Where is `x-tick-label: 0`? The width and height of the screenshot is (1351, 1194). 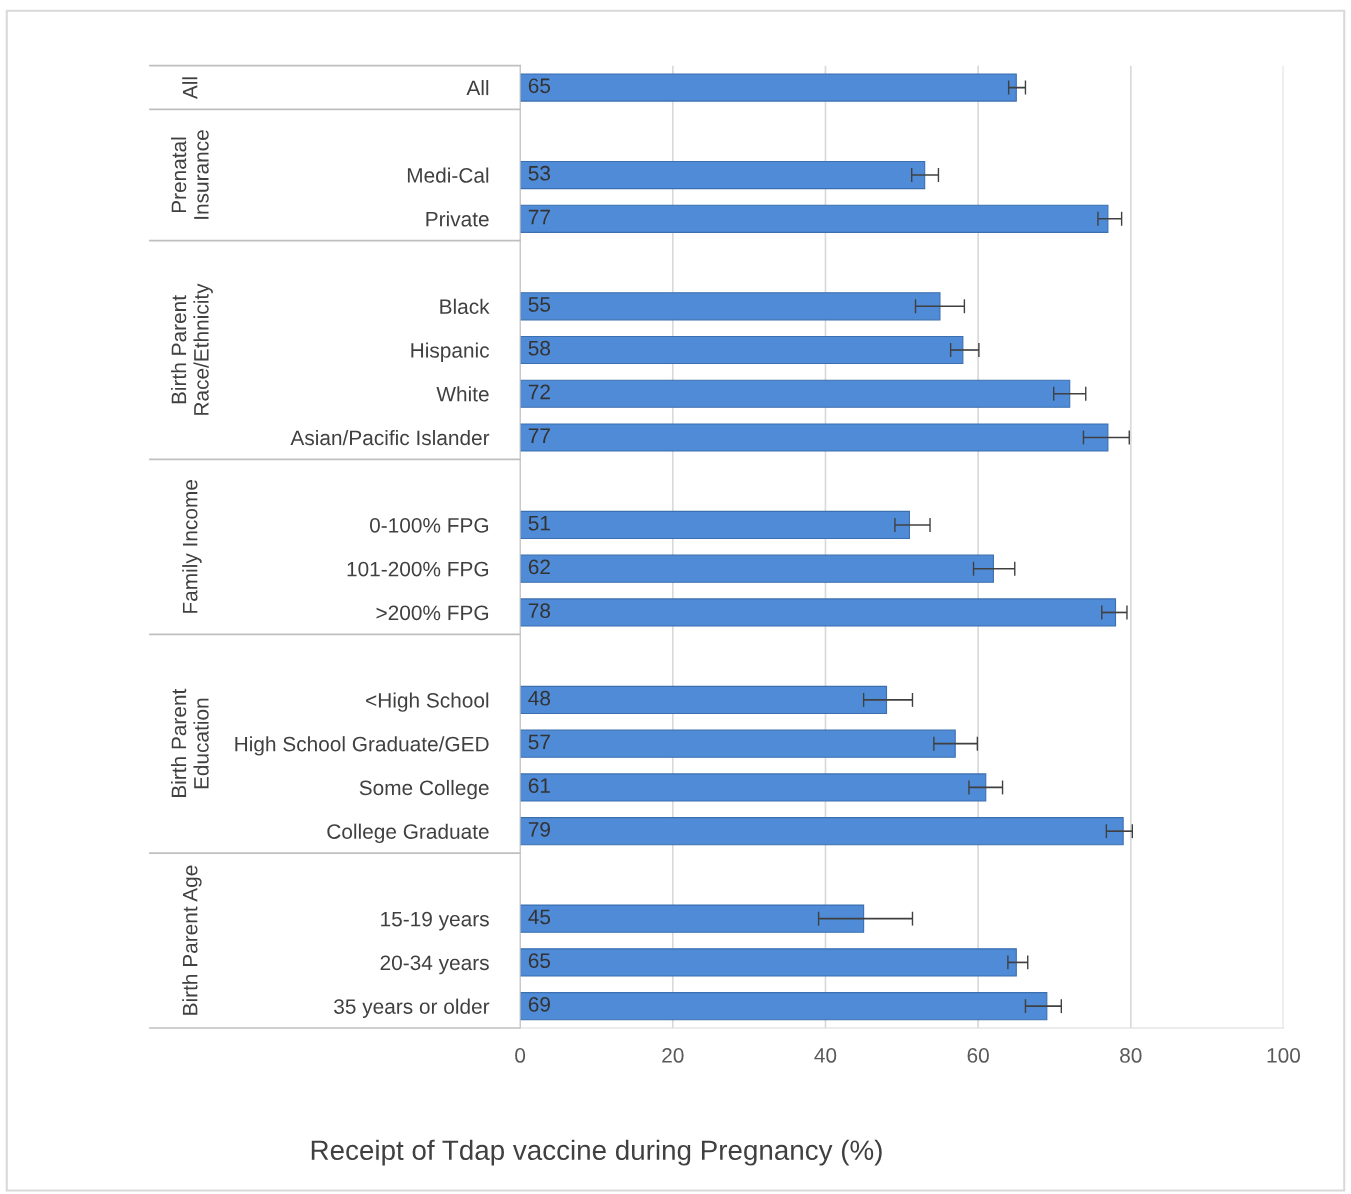
x-tick-label: 0 is located at coordinates (520, 1055).